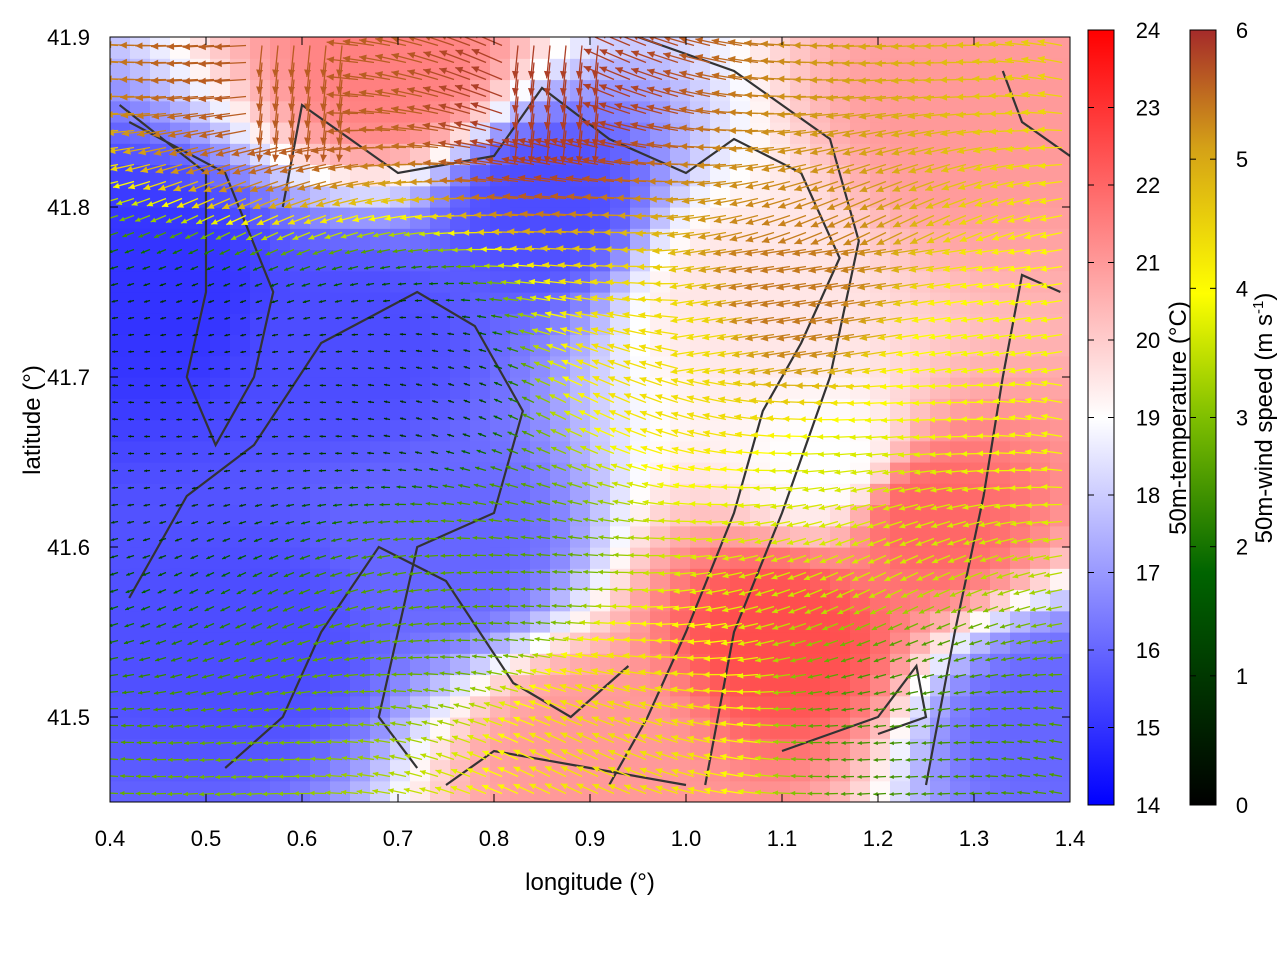 This screenshot has width=1280, height=960. What do you see at coordinates (427, 657) in the screenshot?
I see `contour-line` at bounding box center [427, 657].